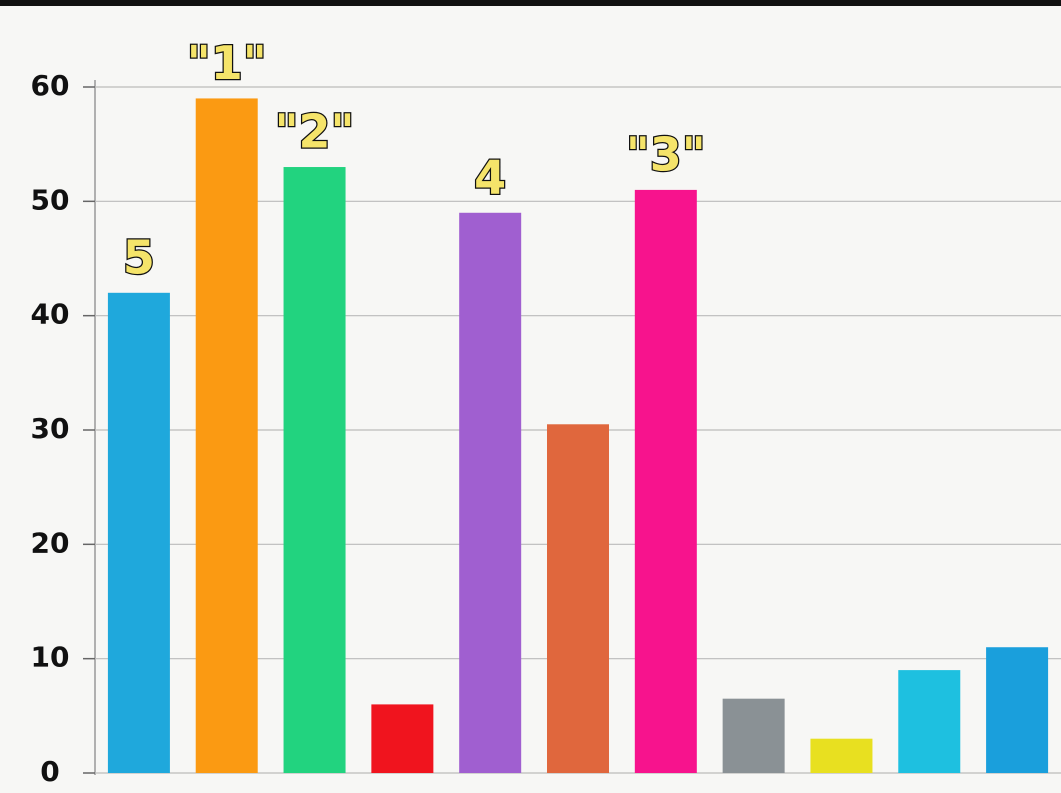 Image resolution: width=1061 pixels, height=793 pixels. What do you see at coordinates (50, 199) in the screenshot?
I see `y-tick-label: 50` at bounding box center [50, 199].